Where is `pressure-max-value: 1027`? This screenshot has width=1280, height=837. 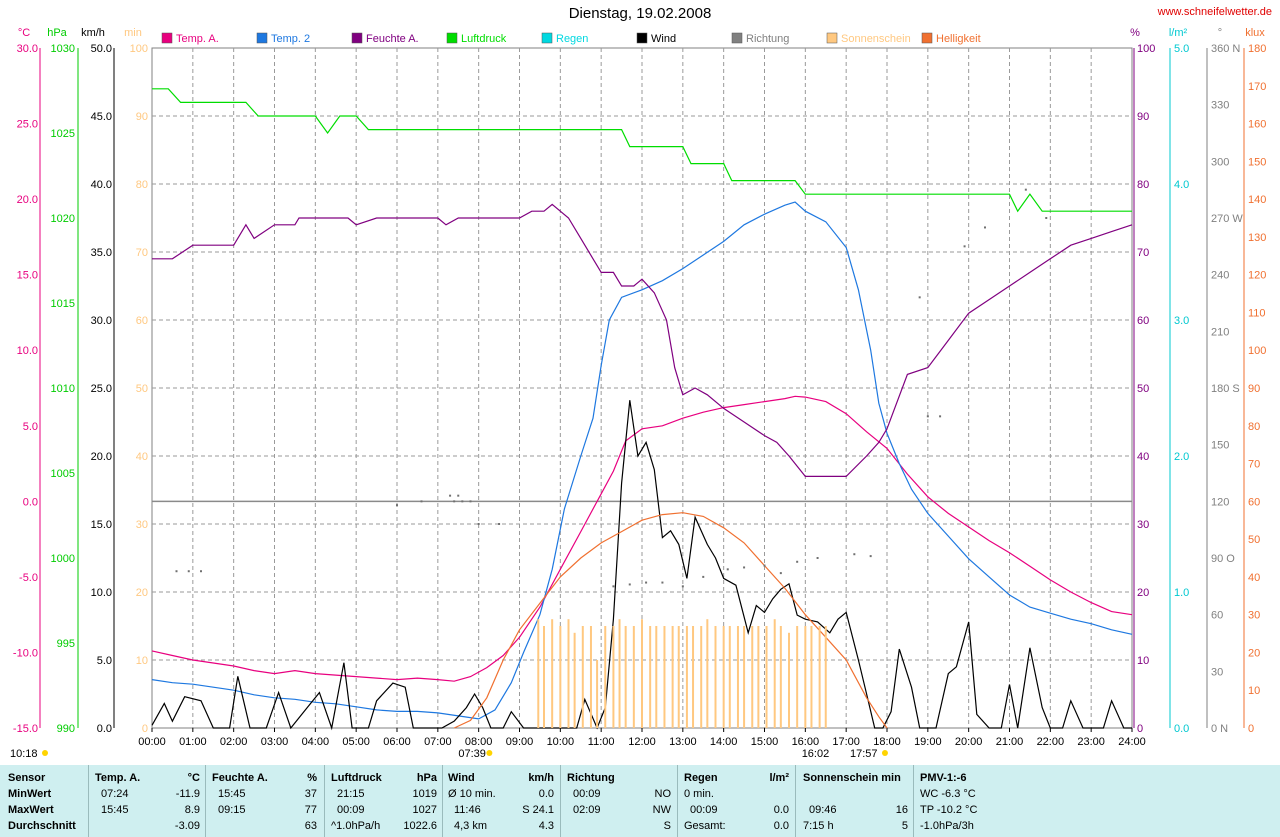
pressure-max-value: 1027 is located at coordinates (424, 810).